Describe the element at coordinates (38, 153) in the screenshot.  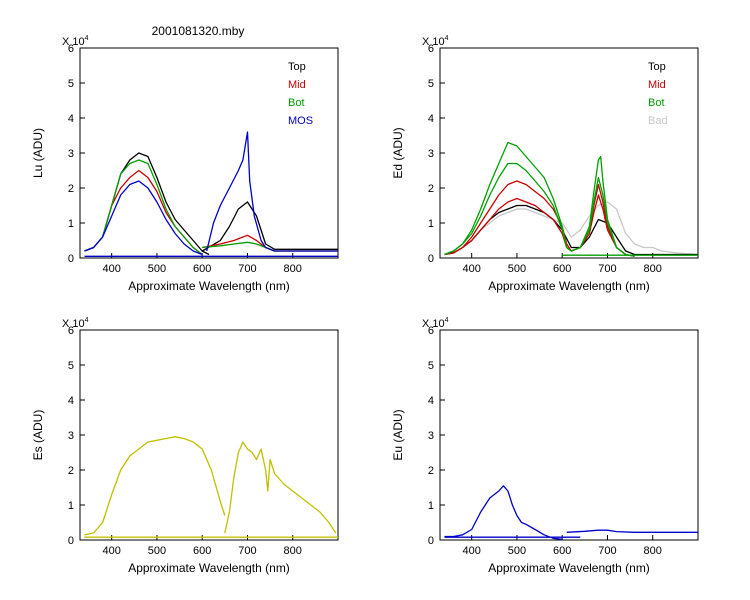
I see `y-axis-label: Lu (ADU)` at that location.